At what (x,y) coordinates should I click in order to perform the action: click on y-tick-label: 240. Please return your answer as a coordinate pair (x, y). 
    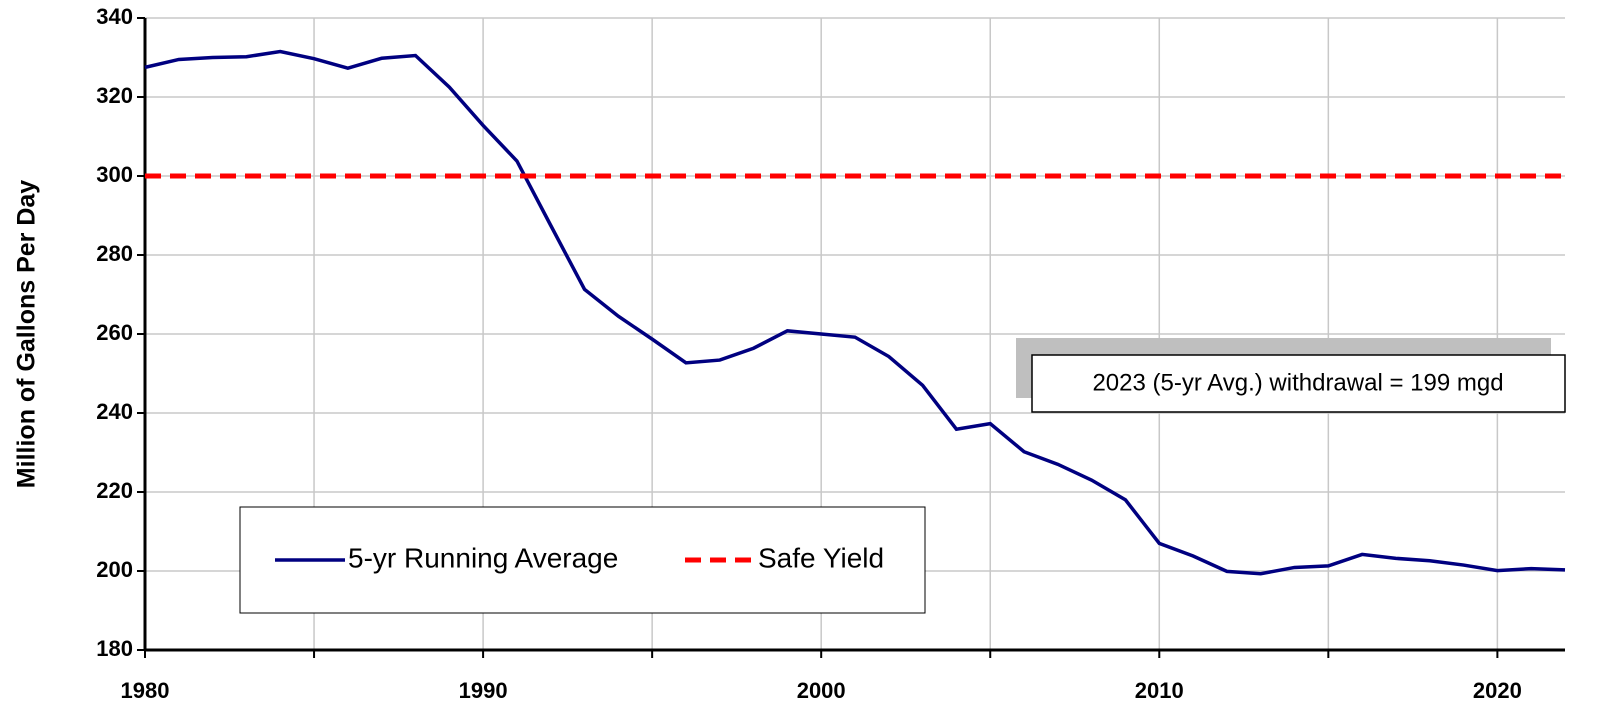
    Looking at the image, I should click on (114, 411).